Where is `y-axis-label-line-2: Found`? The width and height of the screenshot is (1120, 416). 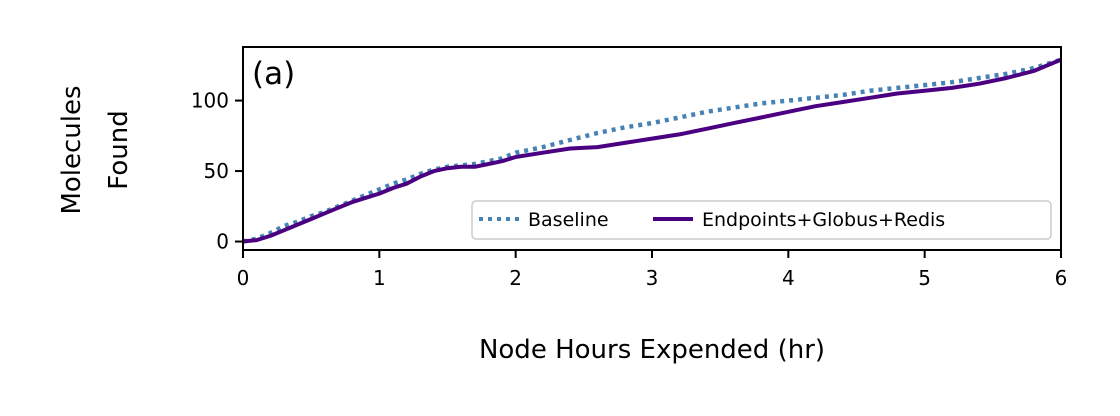
y-axis-label-line-2: Found is located at coordinates (119, 149).